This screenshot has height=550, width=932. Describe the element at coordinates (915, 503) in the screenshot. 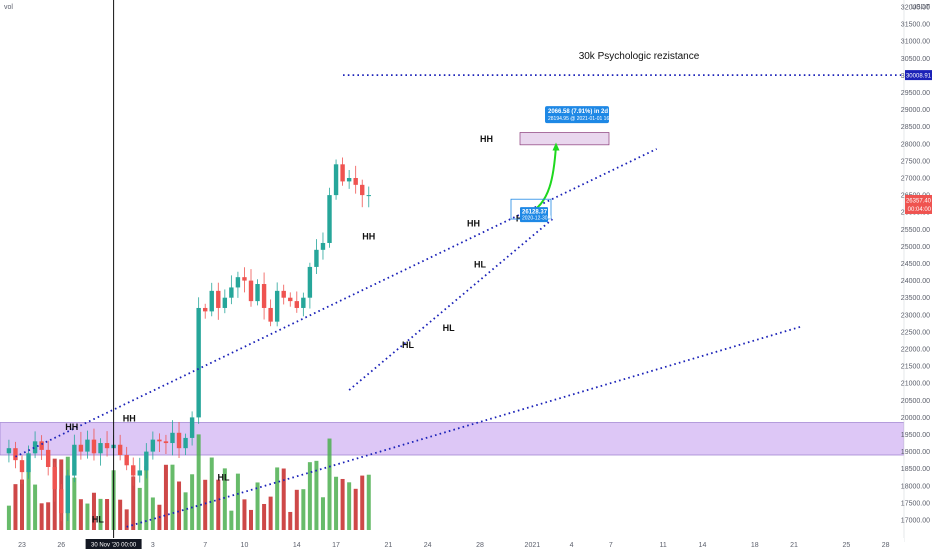

I see `price-tick: 17500.00` at that location.